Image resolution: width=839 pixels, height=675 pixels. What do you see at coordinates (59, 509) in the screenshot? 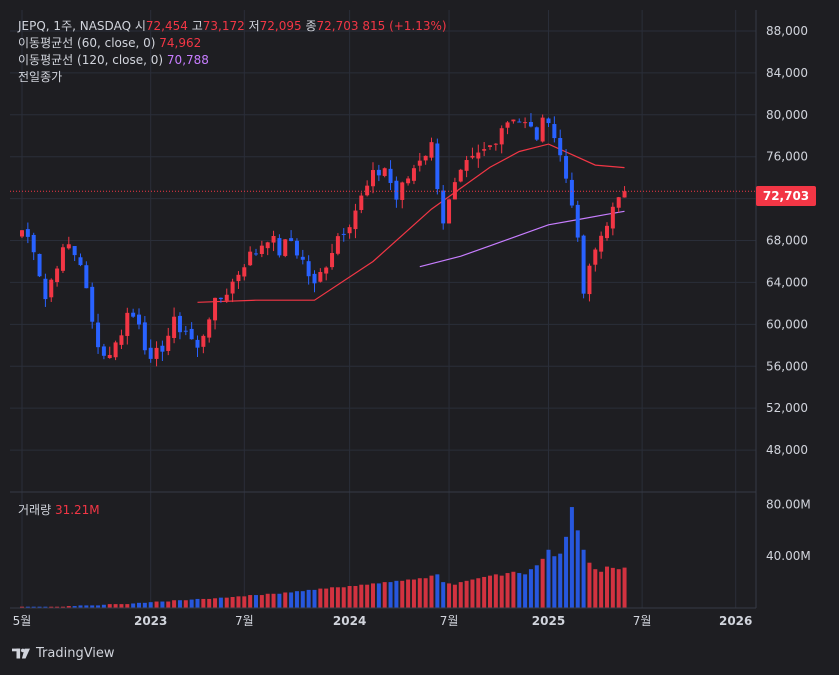
I see `volume-legend: 거래량 31.21M` at bounding box center [59, 509].